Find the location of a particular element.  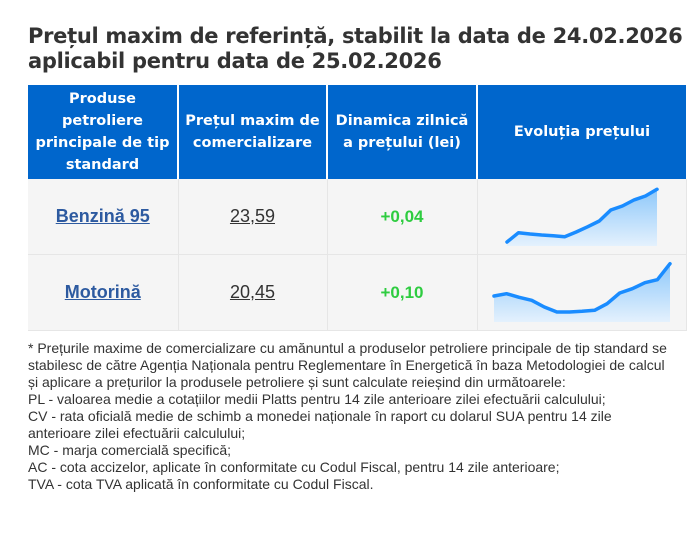

price-value: 20,45 is located at coordinates (252, 292).